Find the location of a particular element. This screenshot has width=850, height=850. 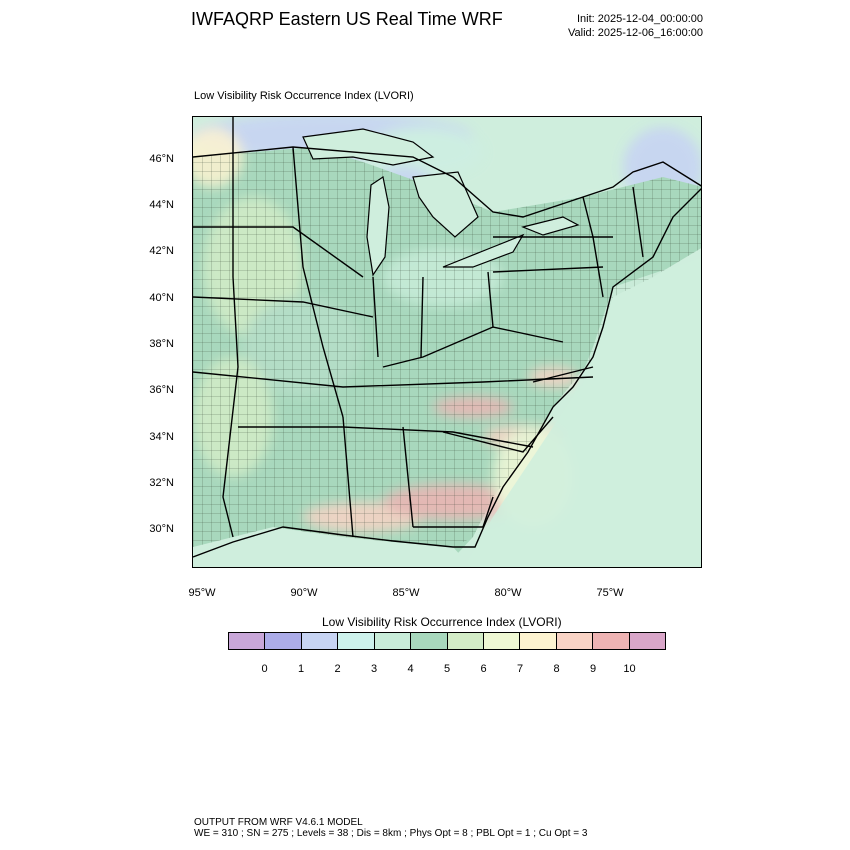

lon-label: 90°W is located at coordinates (304, 593).